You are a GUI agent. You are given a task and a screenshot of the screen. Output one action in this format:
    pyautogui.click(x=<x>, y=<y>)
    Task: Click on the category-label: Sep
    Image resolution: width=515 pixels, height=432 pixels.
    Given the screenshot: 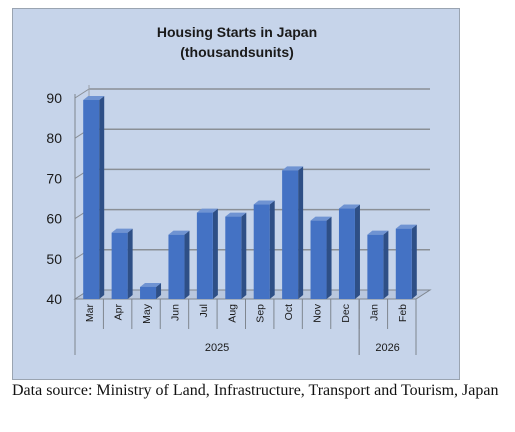 What is the action you would take?
    pyautogui.click(x=261, y=313)
    